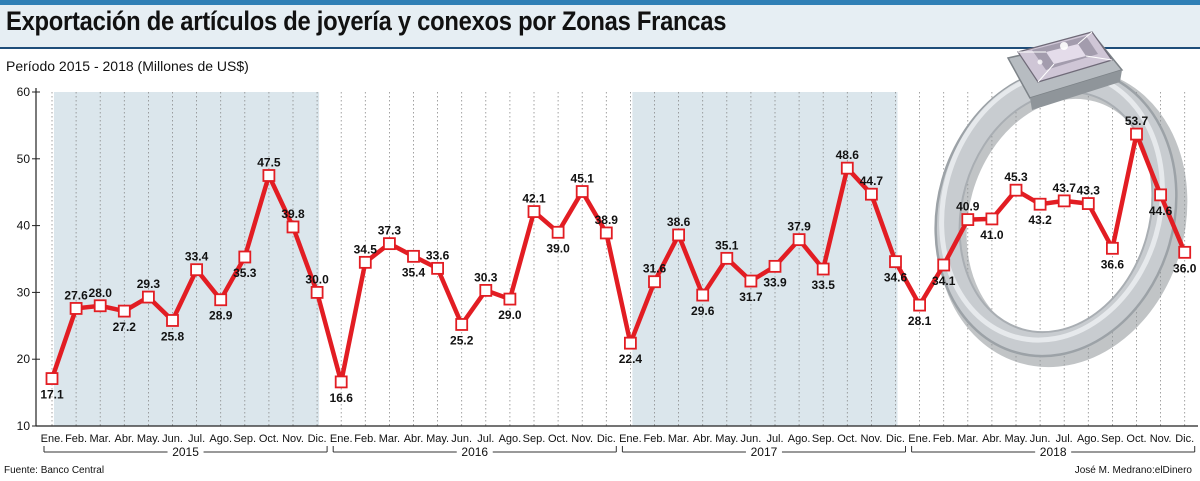  I want to click on data-label: 35.1, so click(727, 245).